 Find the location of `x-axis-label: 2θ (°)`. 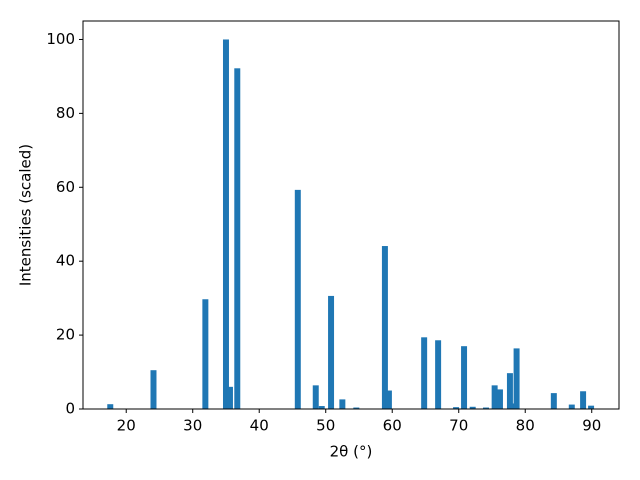

x-axis-label: 2θ (°) is located at coordinates (351, 452).